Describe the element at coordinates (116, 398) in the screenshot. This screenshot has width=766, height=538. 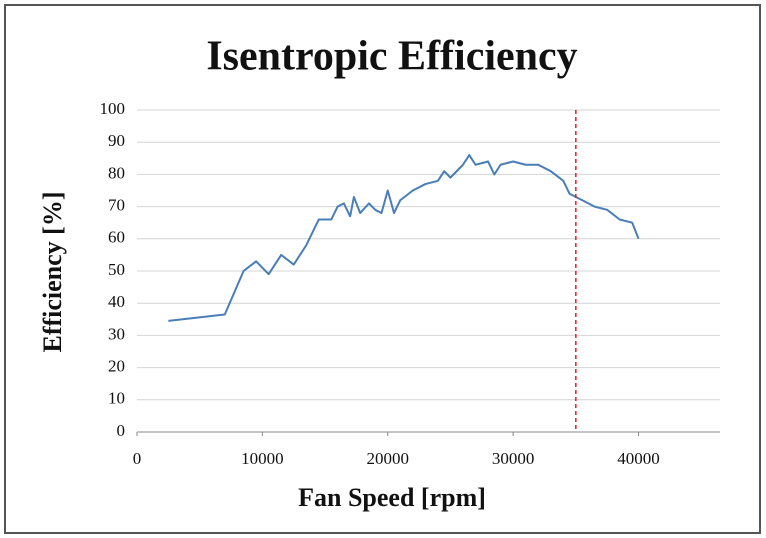
I see `y-tick-label: 10` at that location.